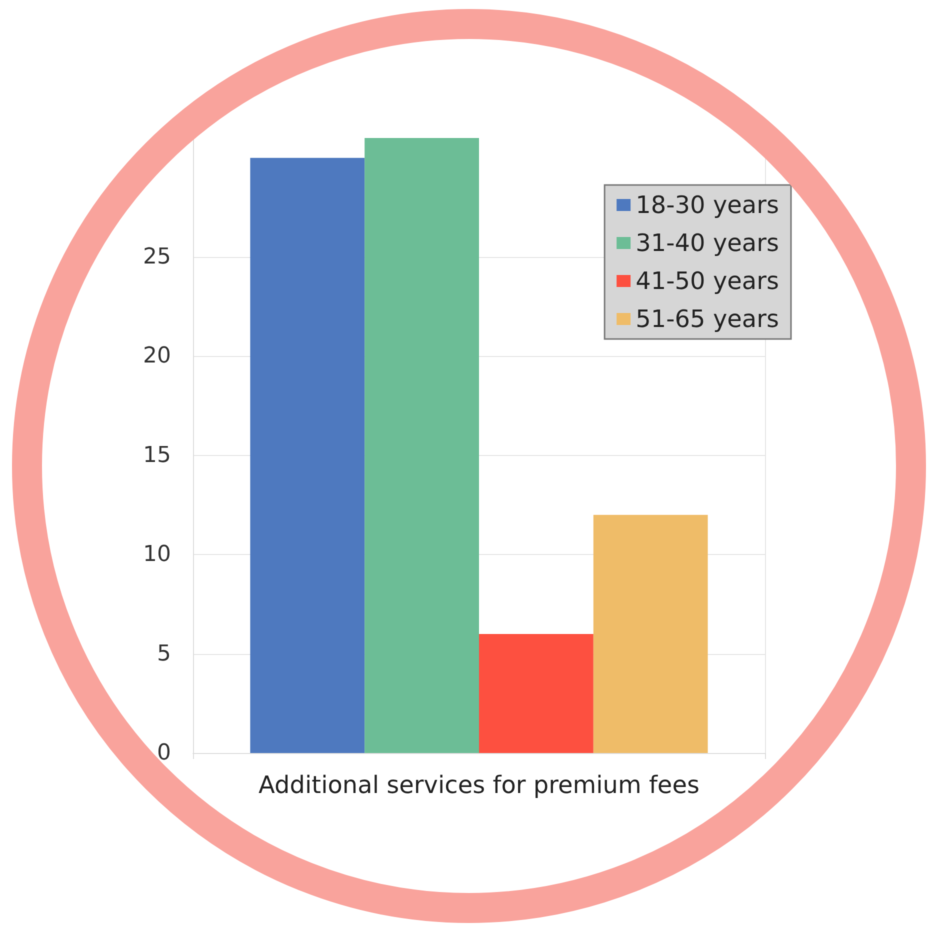 The height and width of the screenshot is (930, 933). I want to click on y-tick-label: 25, so click(157, 257).